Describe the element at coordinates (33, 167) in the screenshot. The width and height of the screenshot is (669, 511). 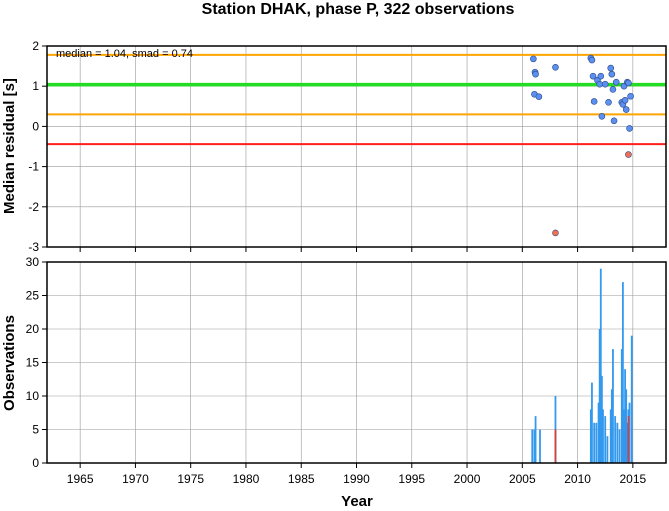
I see `residual-y-tick-label--1: -1` at that location.